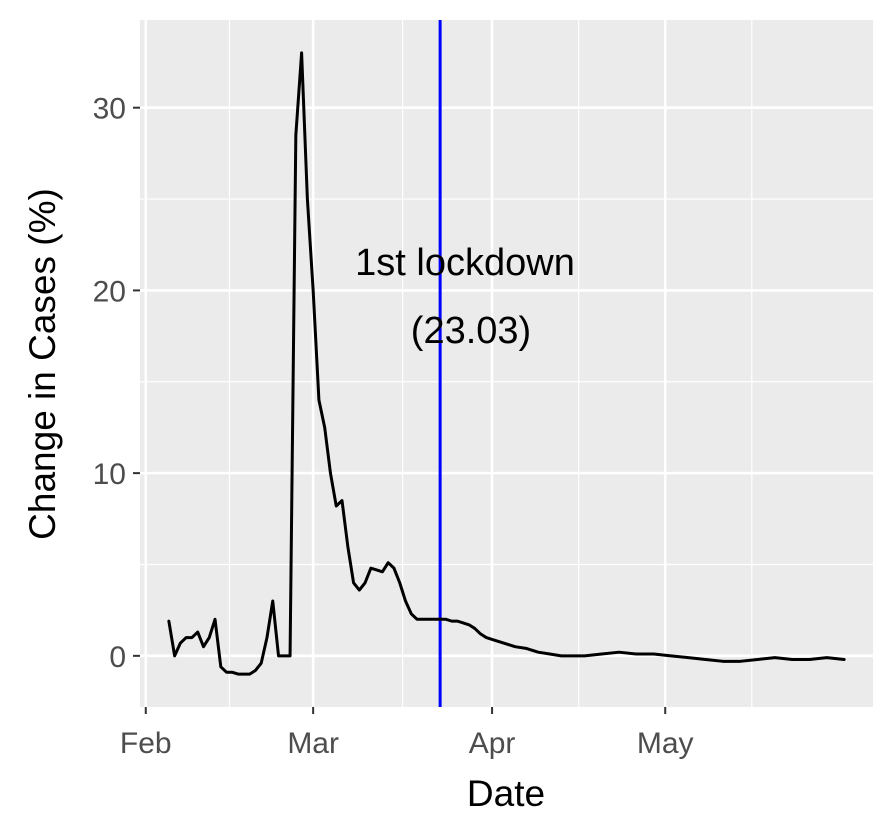 This screenshot has width=896, height=839. I want to click on x-tick-labels: Feb Mar Apr May, so click(407, 743).